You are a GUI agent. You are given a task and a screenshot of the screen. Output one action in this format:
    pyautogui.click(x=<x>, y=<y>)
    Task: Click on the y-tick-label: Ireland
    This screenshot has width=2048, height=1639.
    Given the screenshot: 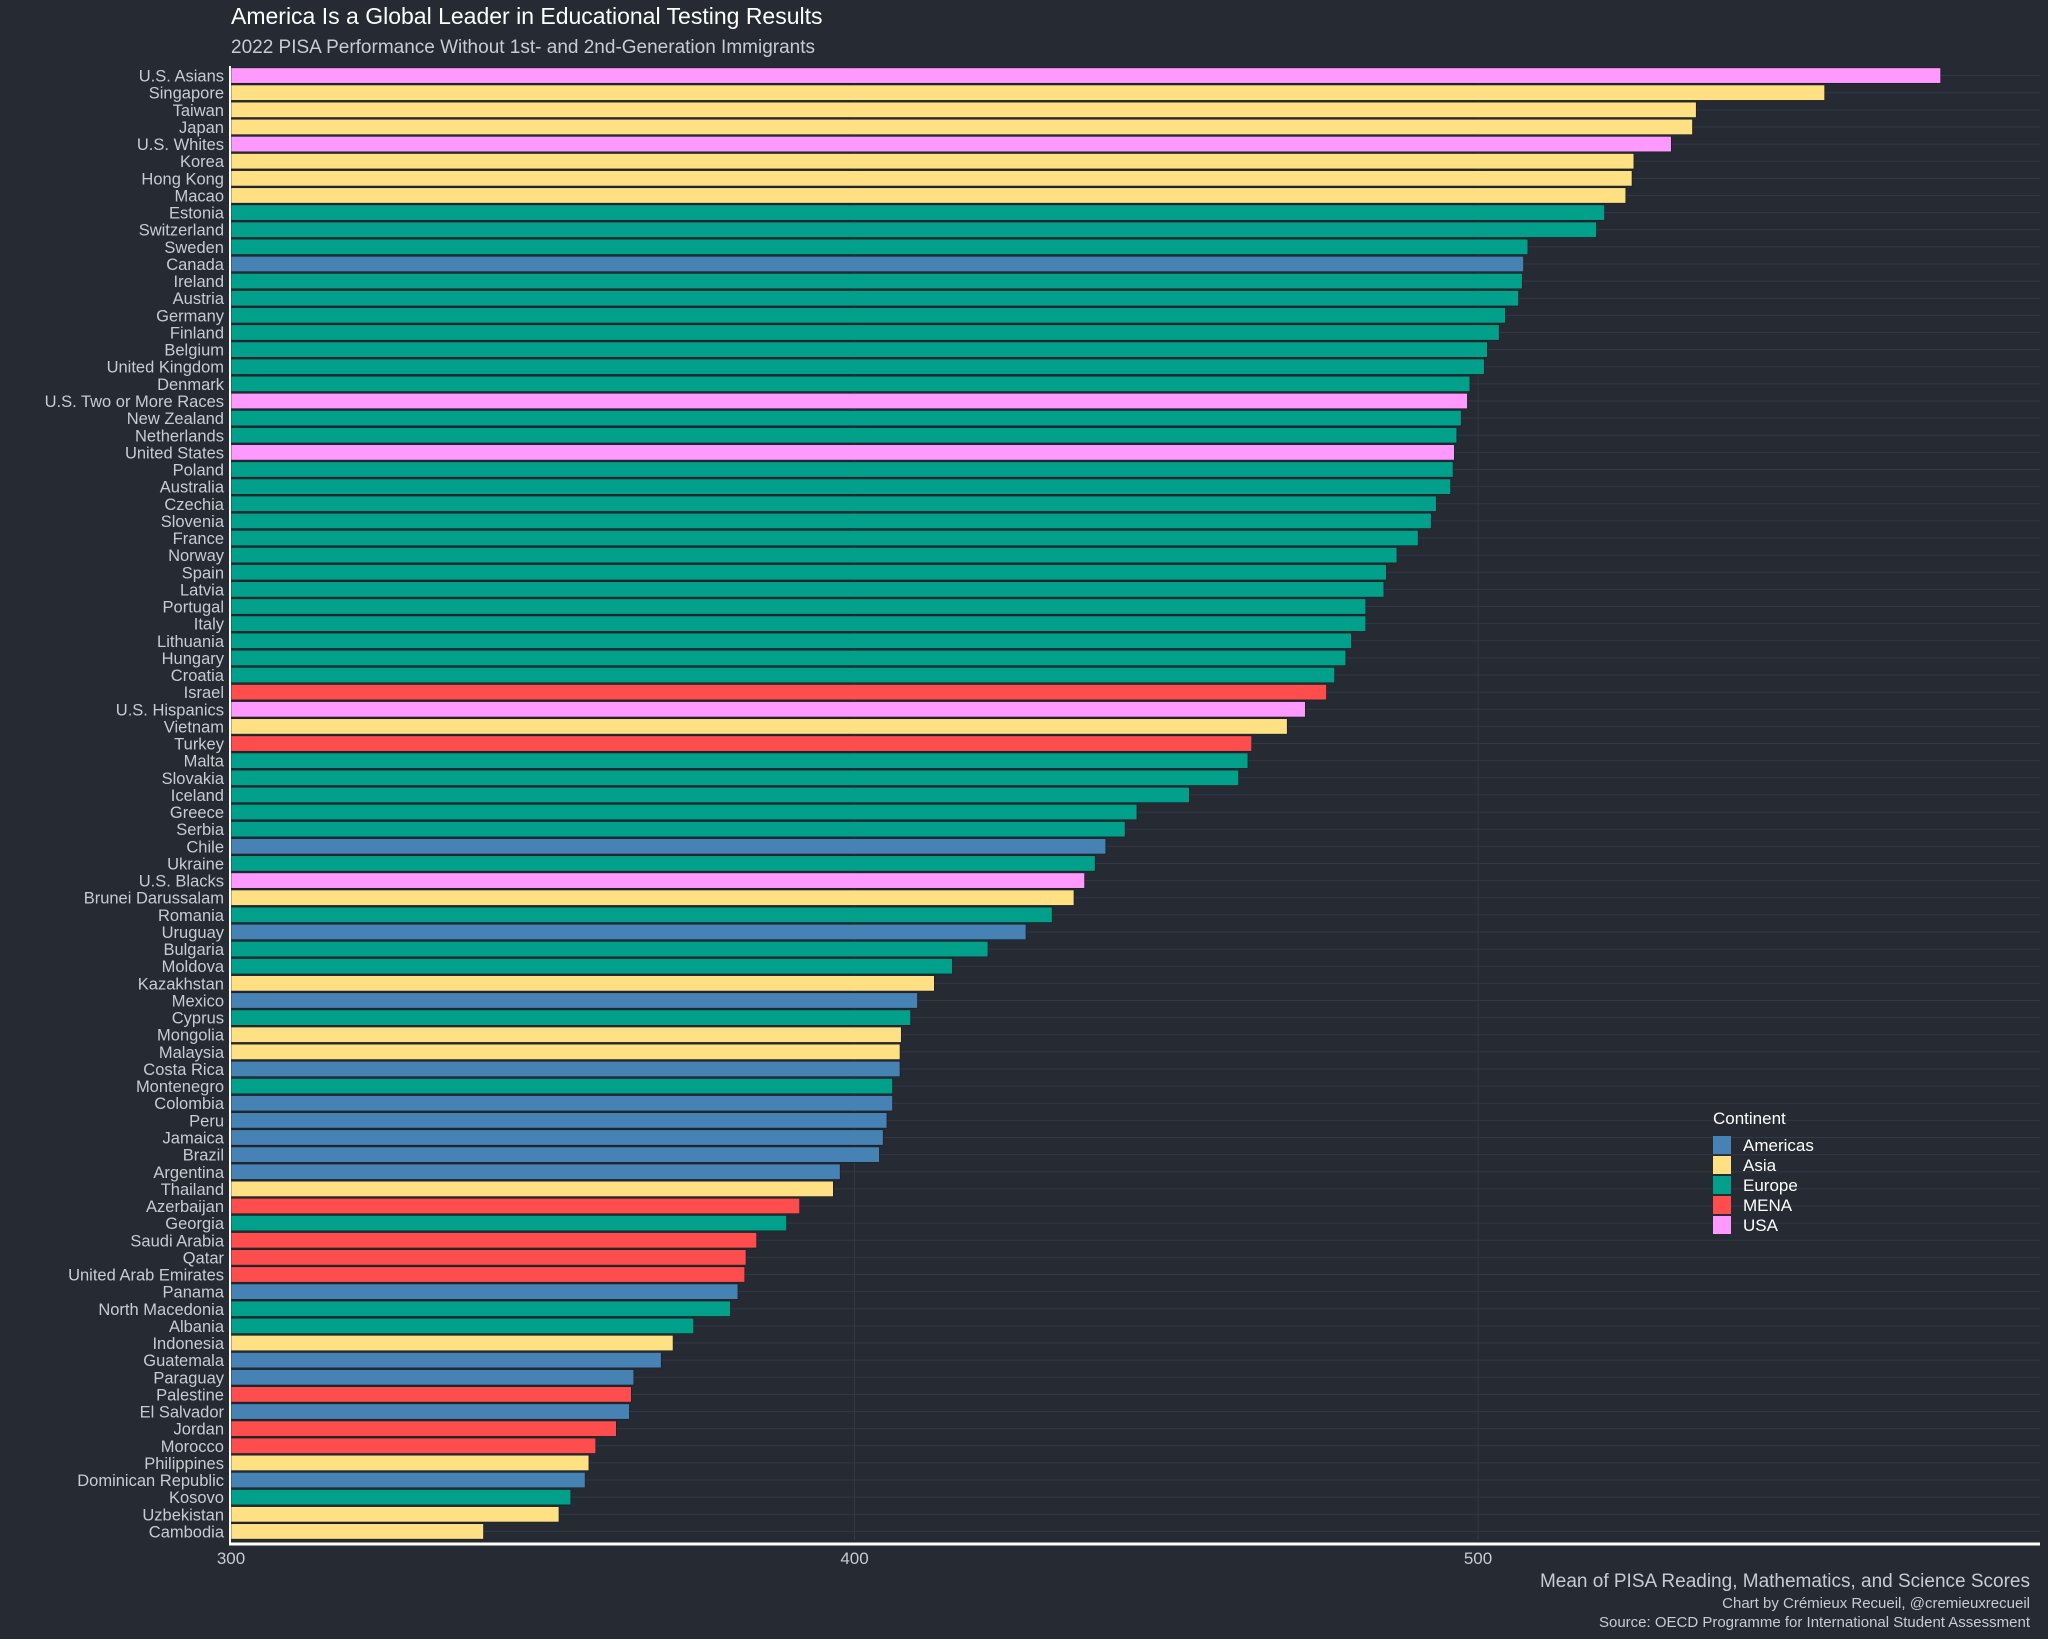 What is the action you would take?
    pyautogui.click(x=199, y=282)
    